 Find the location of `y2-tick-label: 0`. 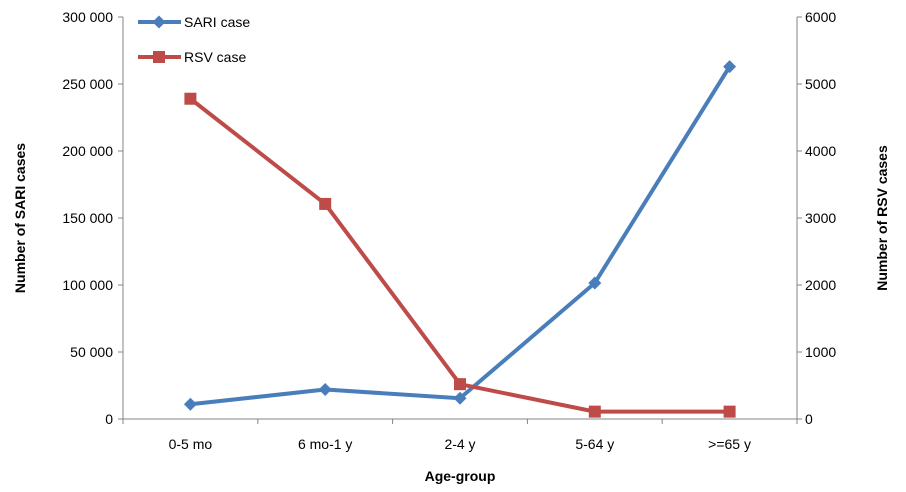

y2-tick-label: 0 is located at coordinates (809, 419).